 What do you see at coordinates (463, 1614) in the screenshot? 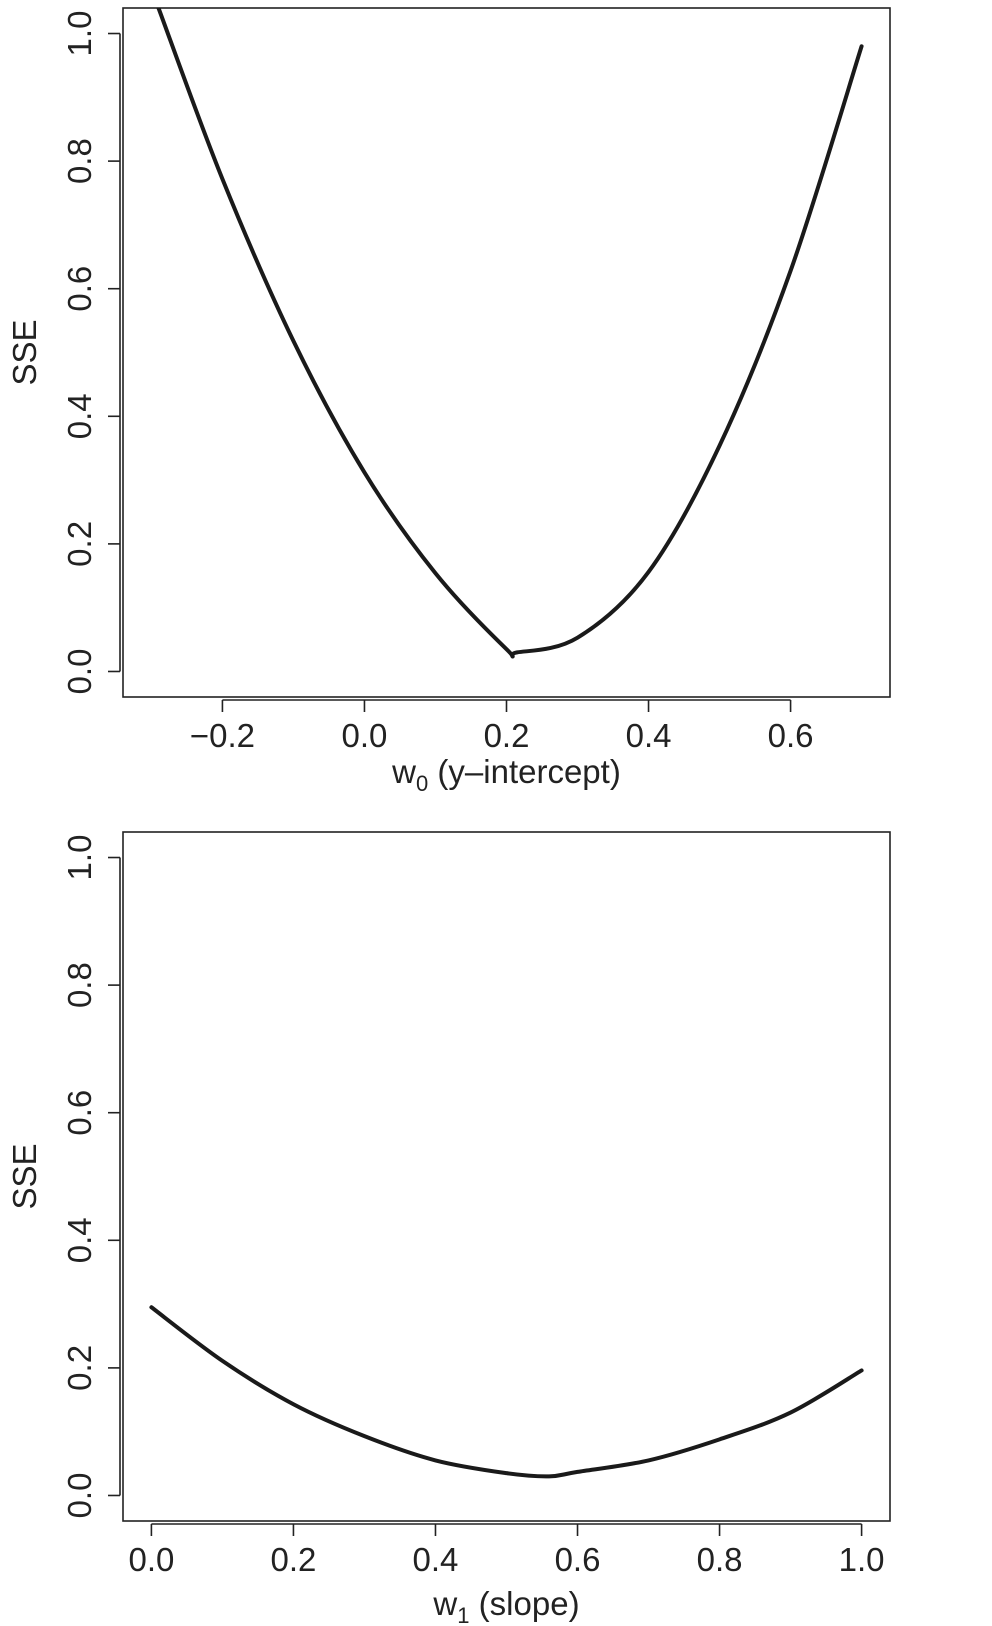
I see `x-axis-title-subscript: 1` at bounding box center [463, 1614].